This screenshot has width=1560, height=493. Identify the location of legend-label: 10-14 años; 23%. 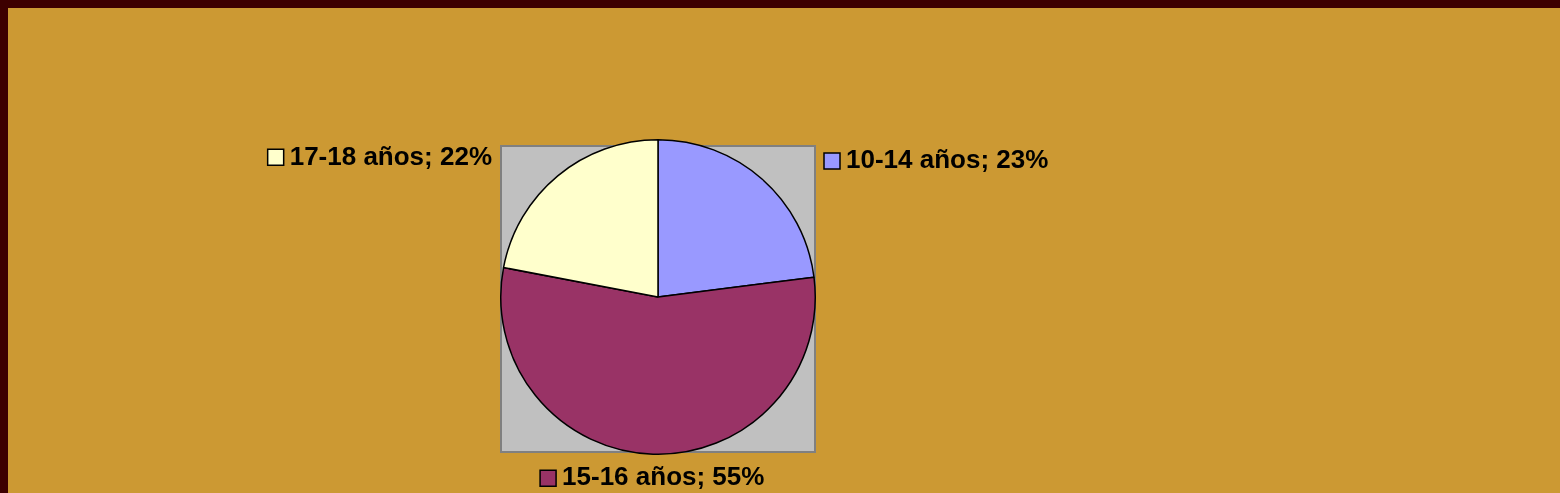
(947, 159).